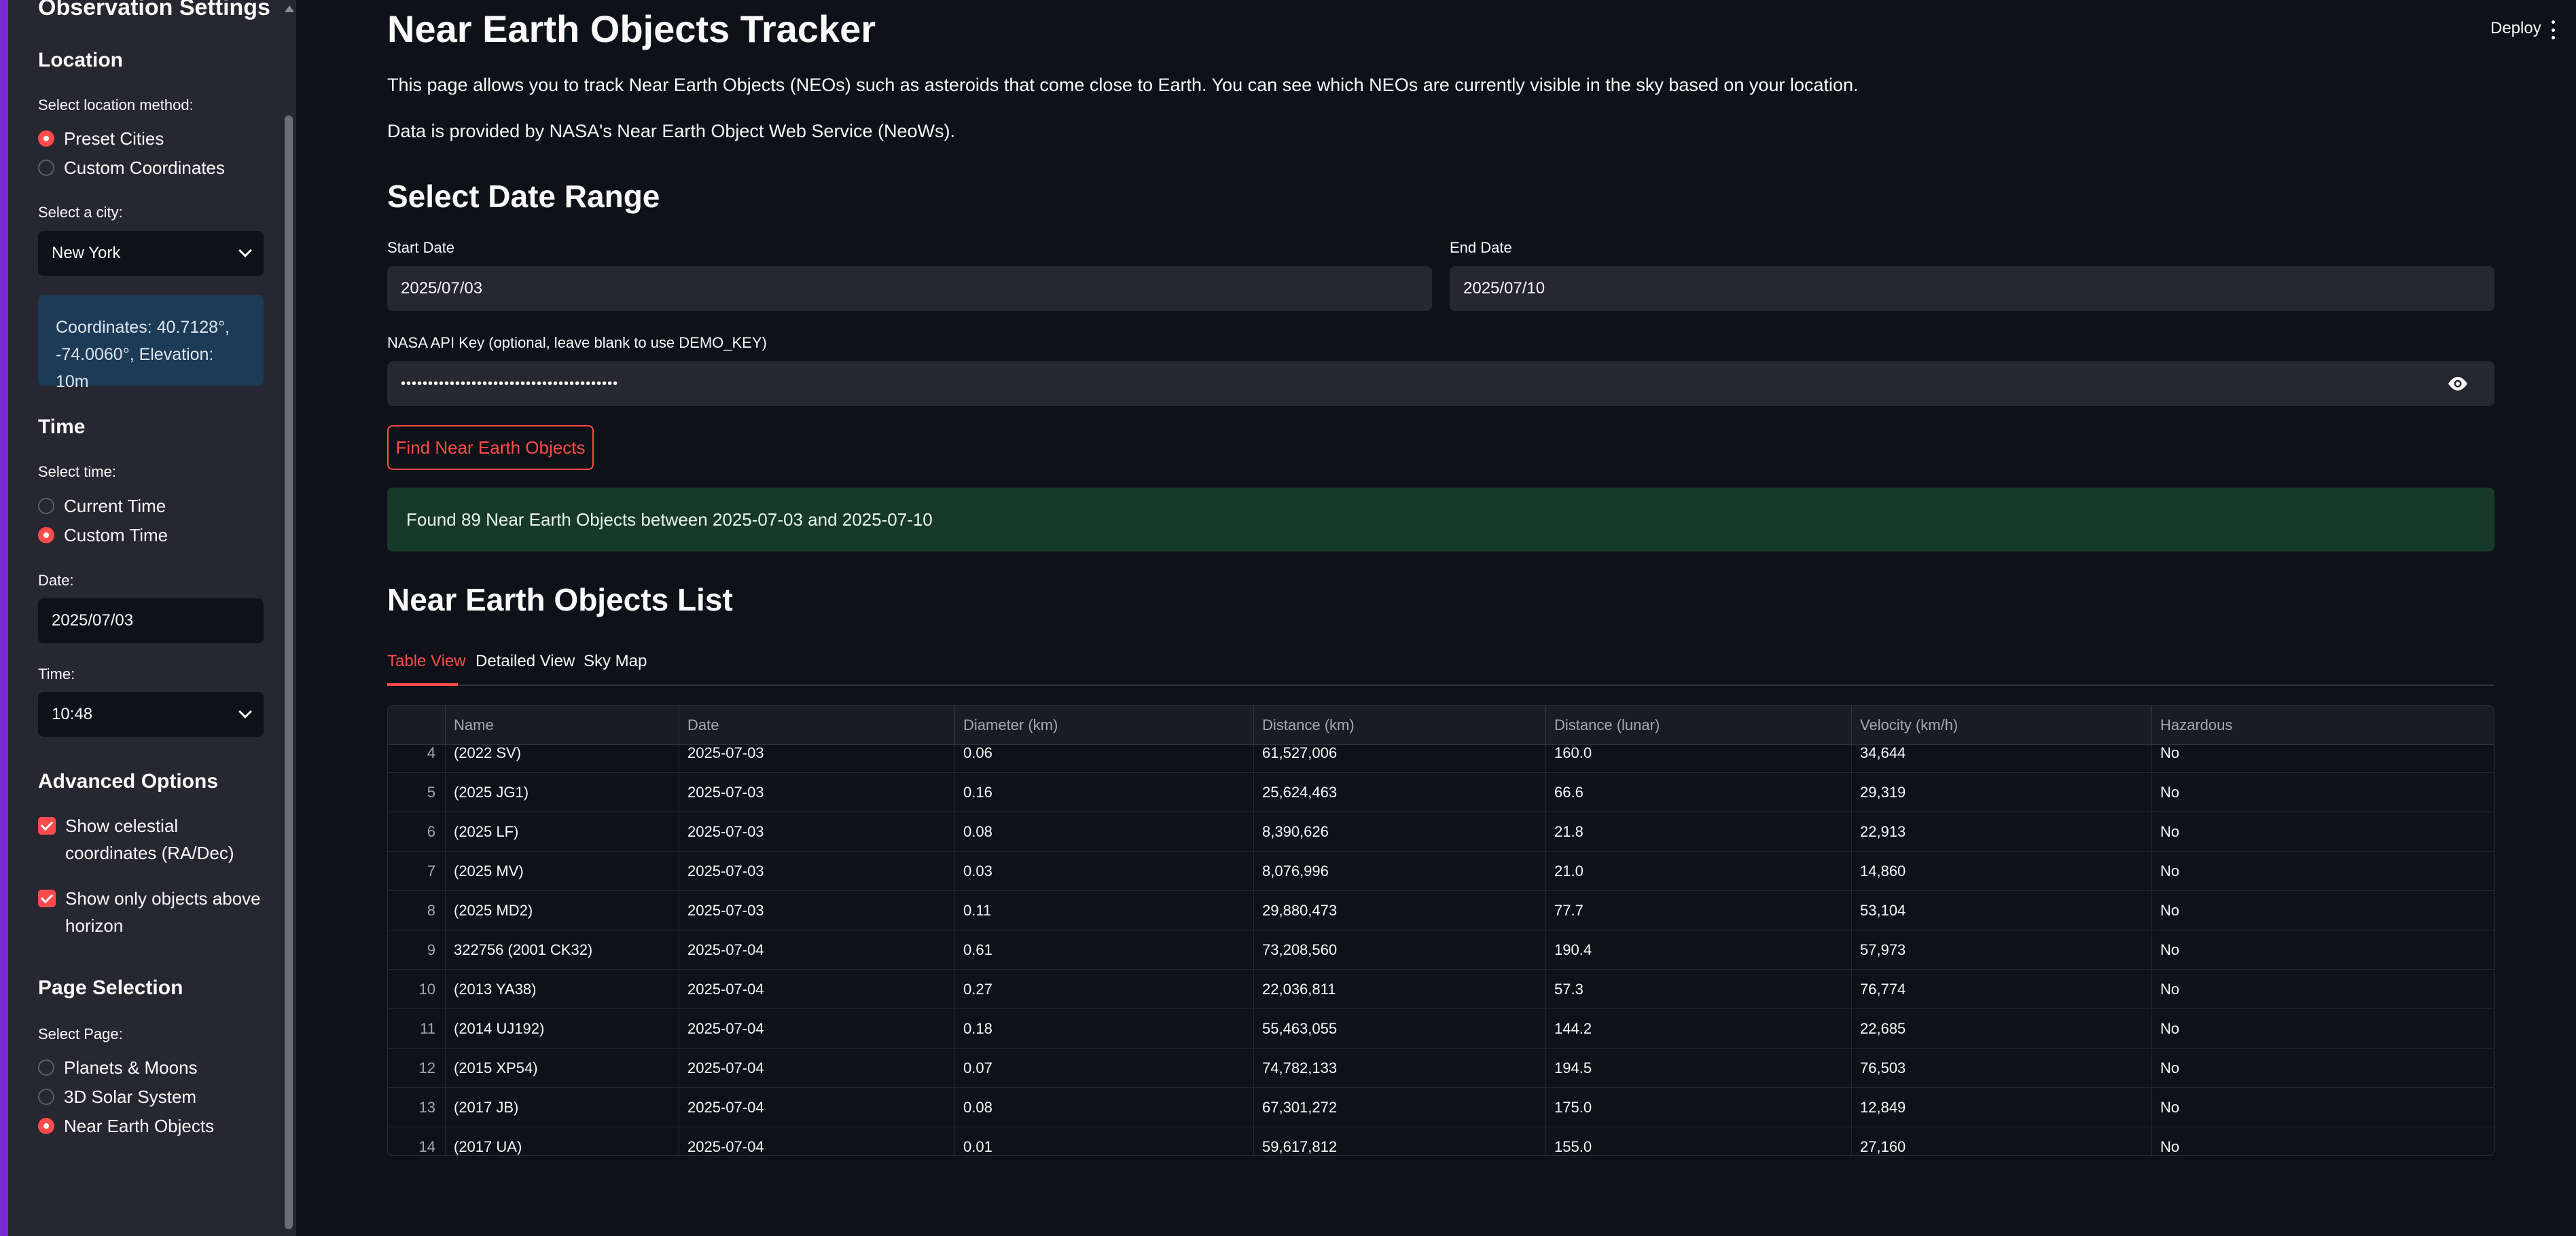  Describe the element at coordinates (151, 714) in the screenshot. I see `time-select: 10:48` at that location.